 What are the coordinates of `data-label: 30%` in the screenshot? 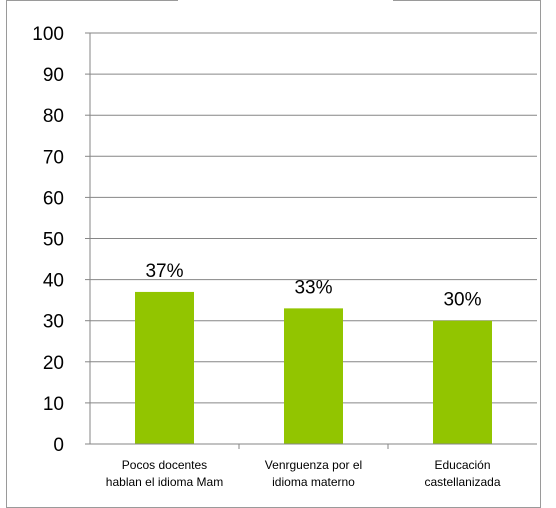 It's located at (462, 300).